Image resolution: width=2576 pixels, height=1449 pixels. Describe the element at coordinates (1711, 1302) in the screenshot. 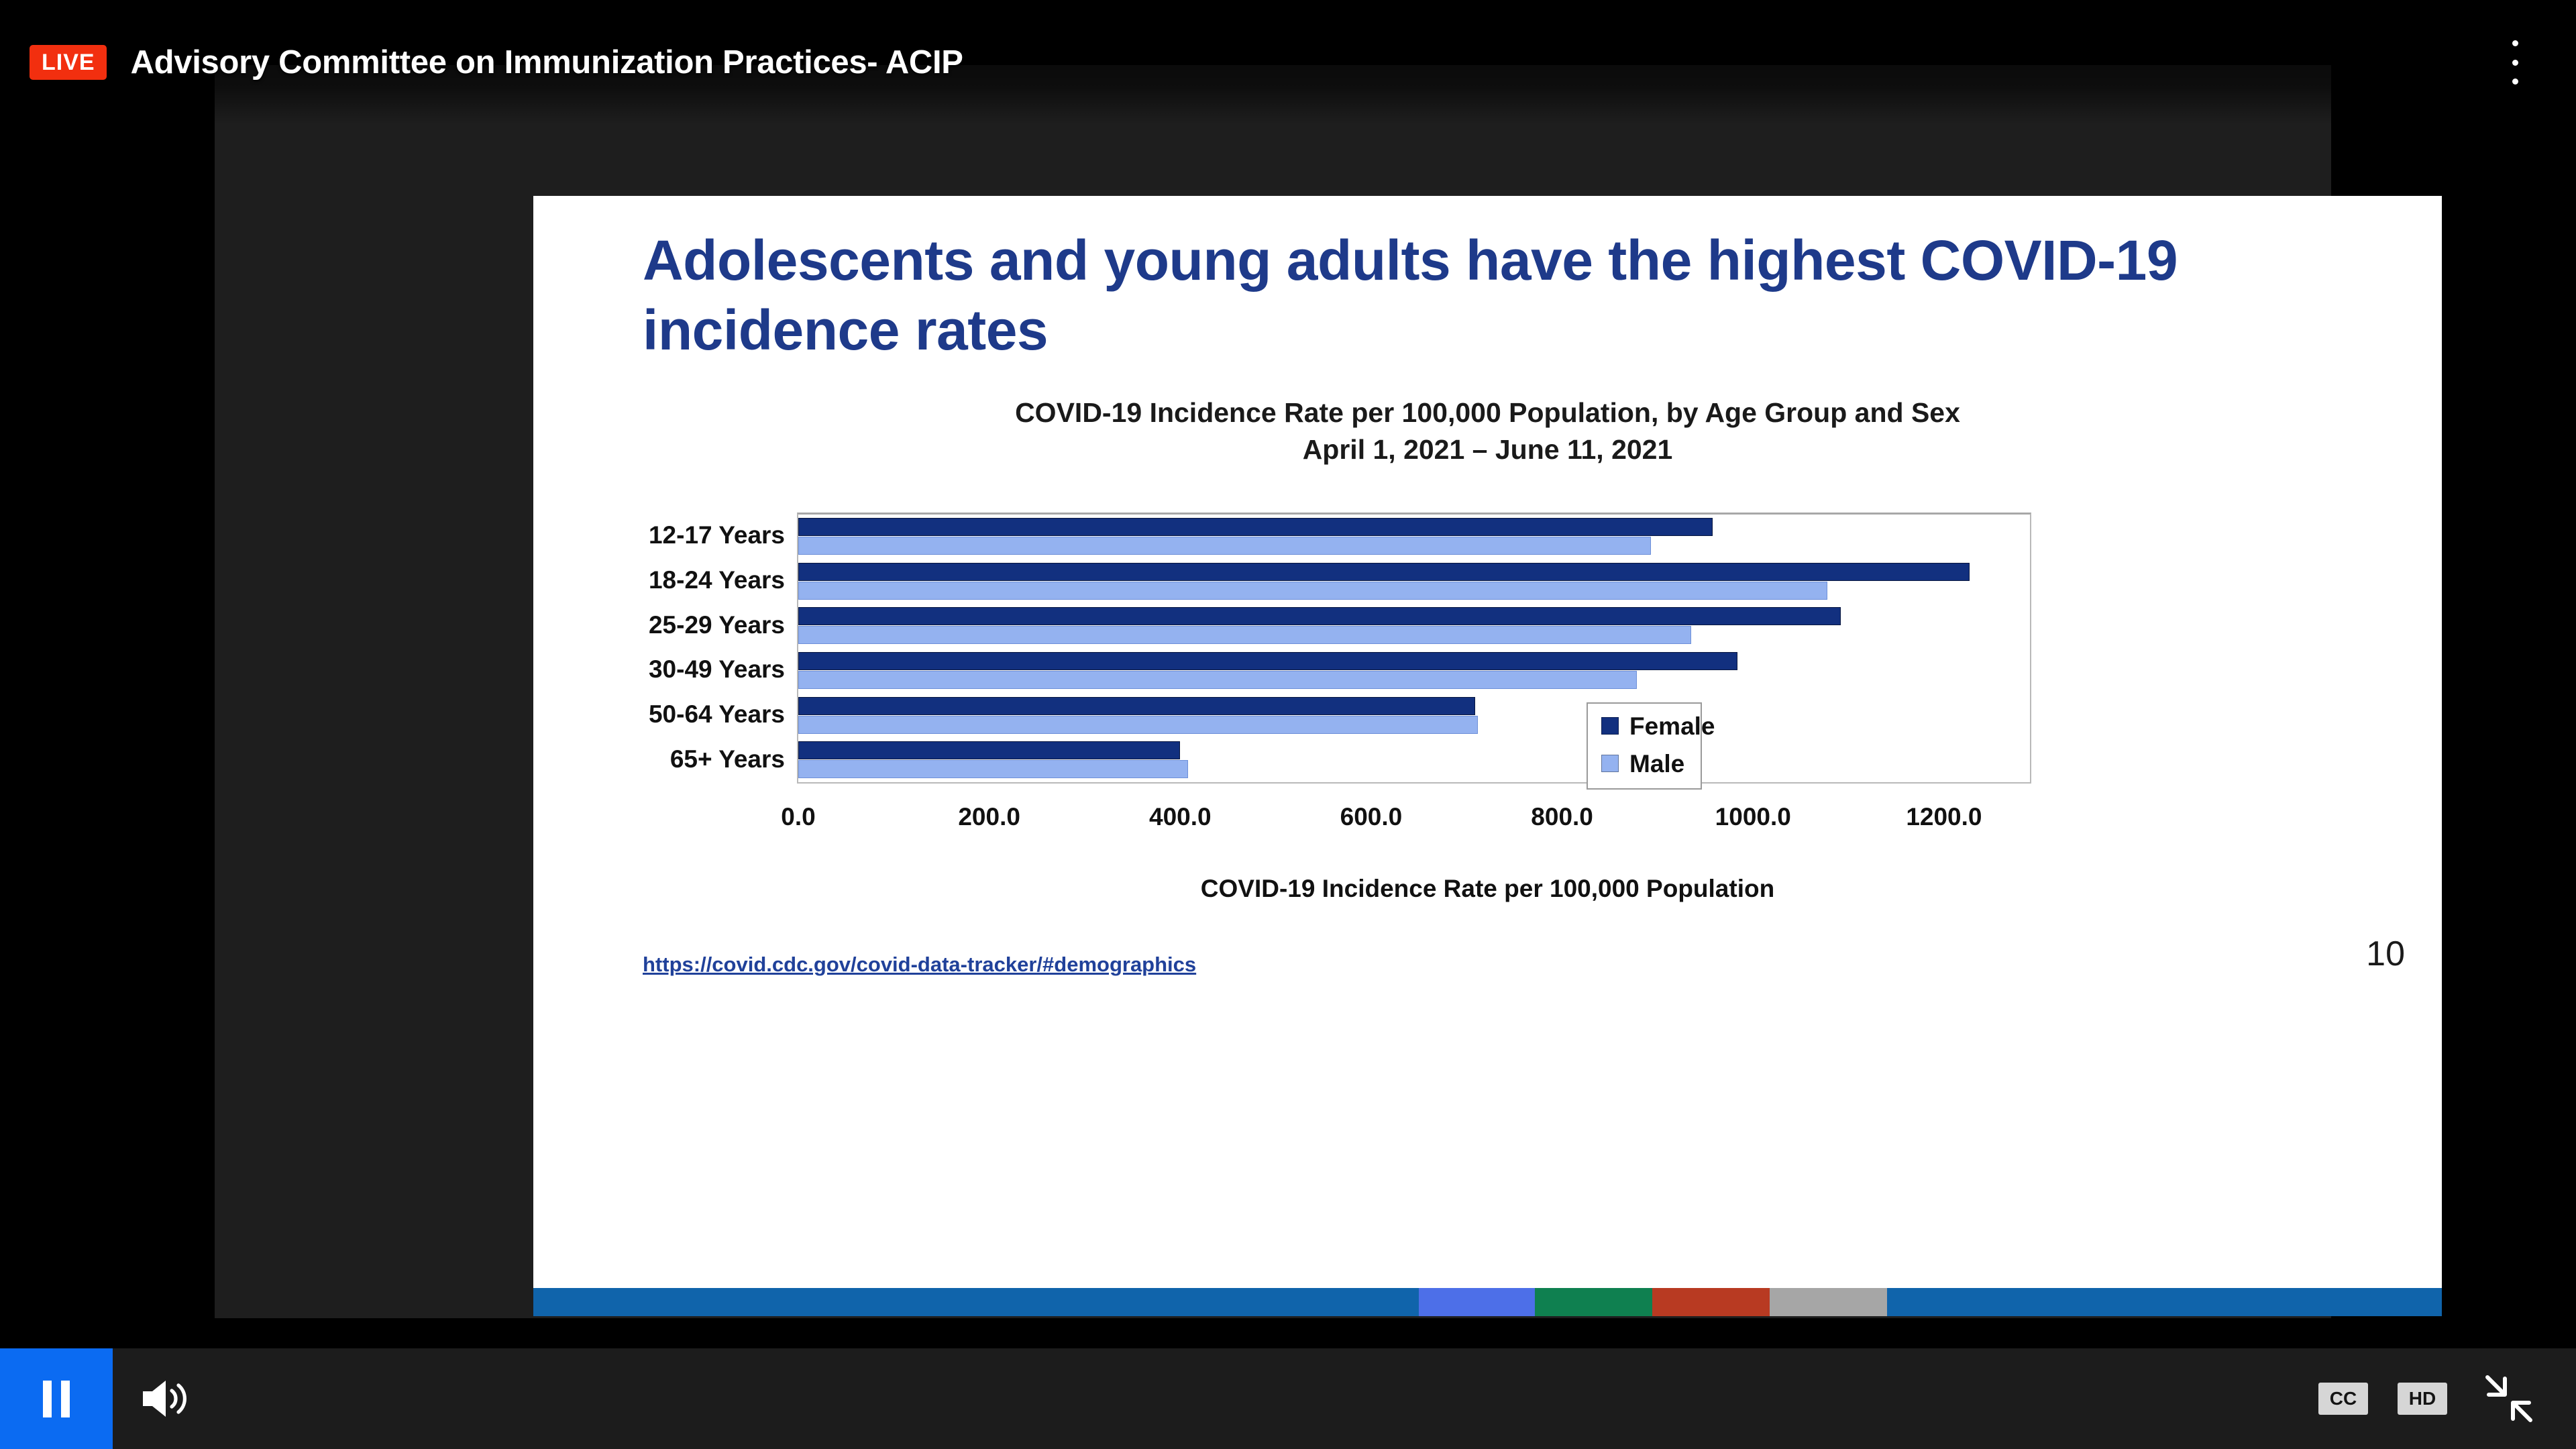

I see `band-red` at that location.